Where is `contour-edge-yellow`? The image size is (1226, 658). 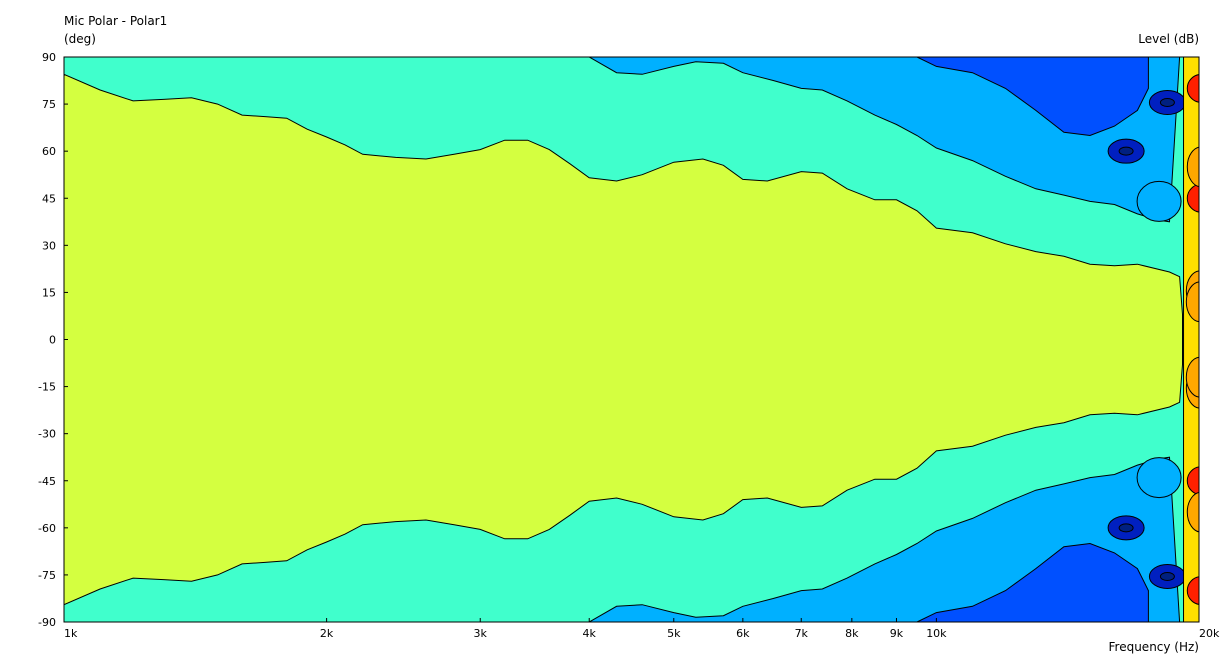 contour-edge-yellow is located at coordinates (1191, 339).